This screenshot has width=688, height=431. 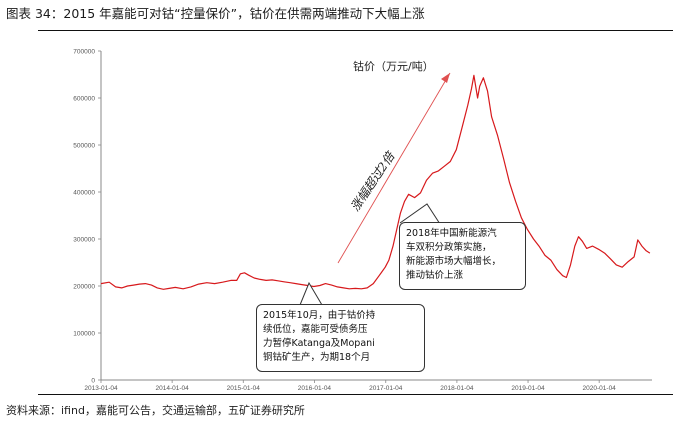 I want to click on y-tick-label: 600000, so click(x=84, y=99).